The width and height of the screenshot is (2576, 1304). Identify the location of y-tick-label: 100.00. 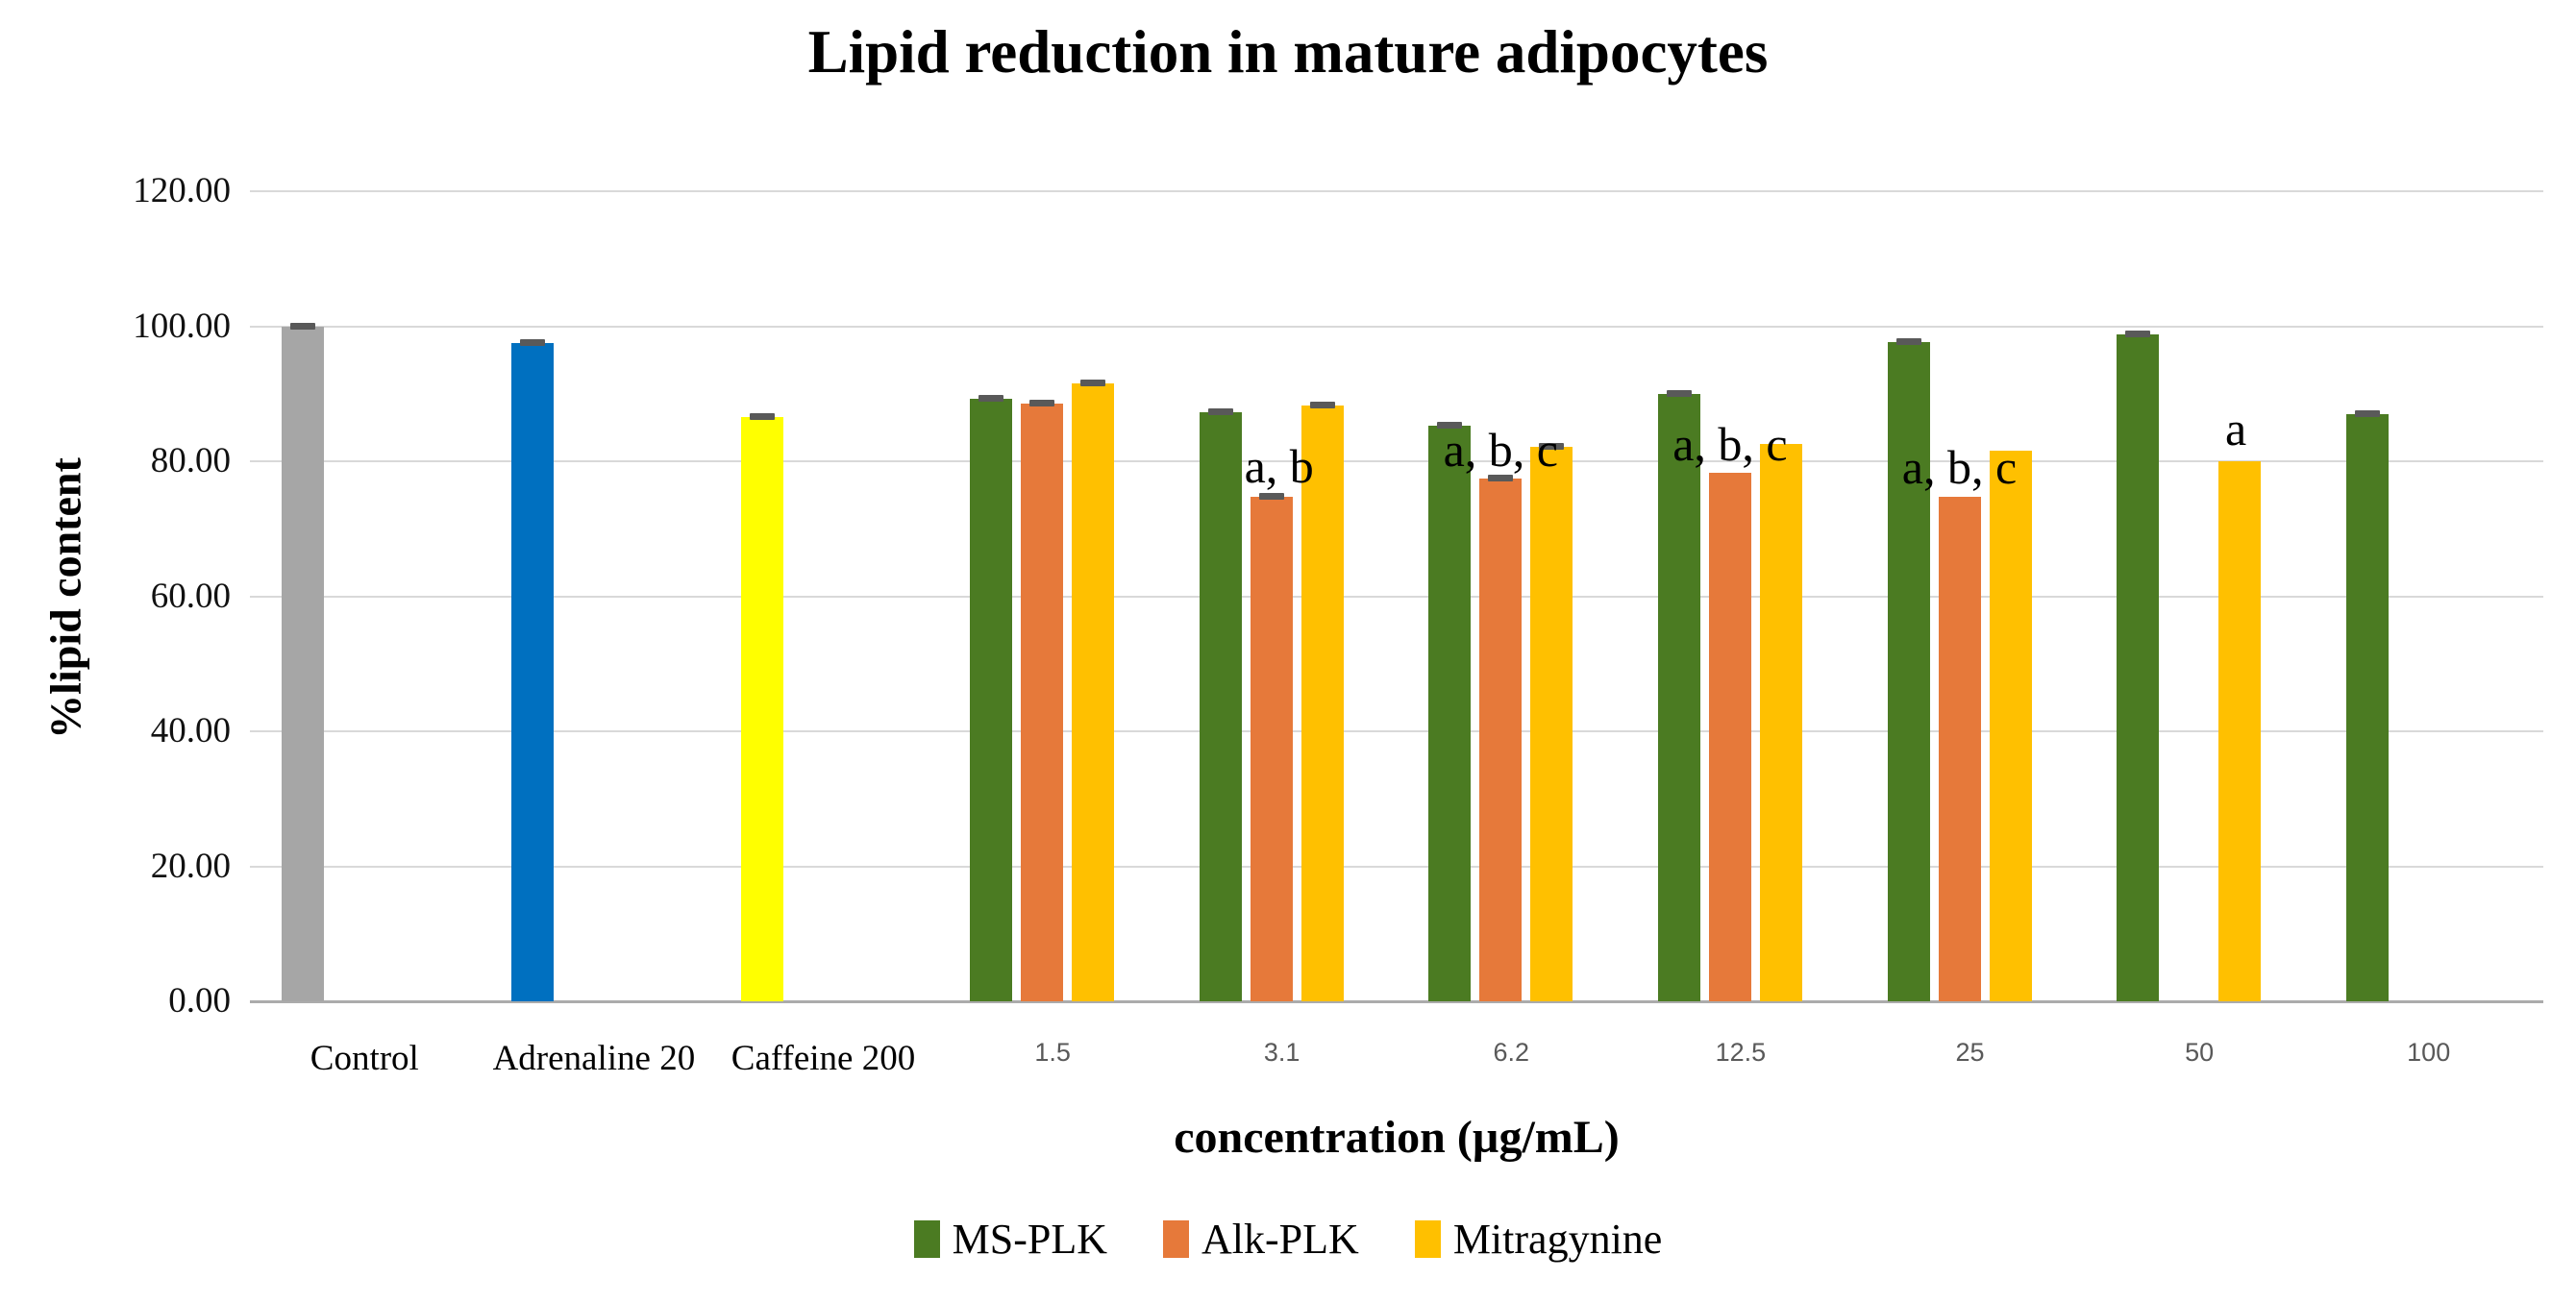
(182, 326).